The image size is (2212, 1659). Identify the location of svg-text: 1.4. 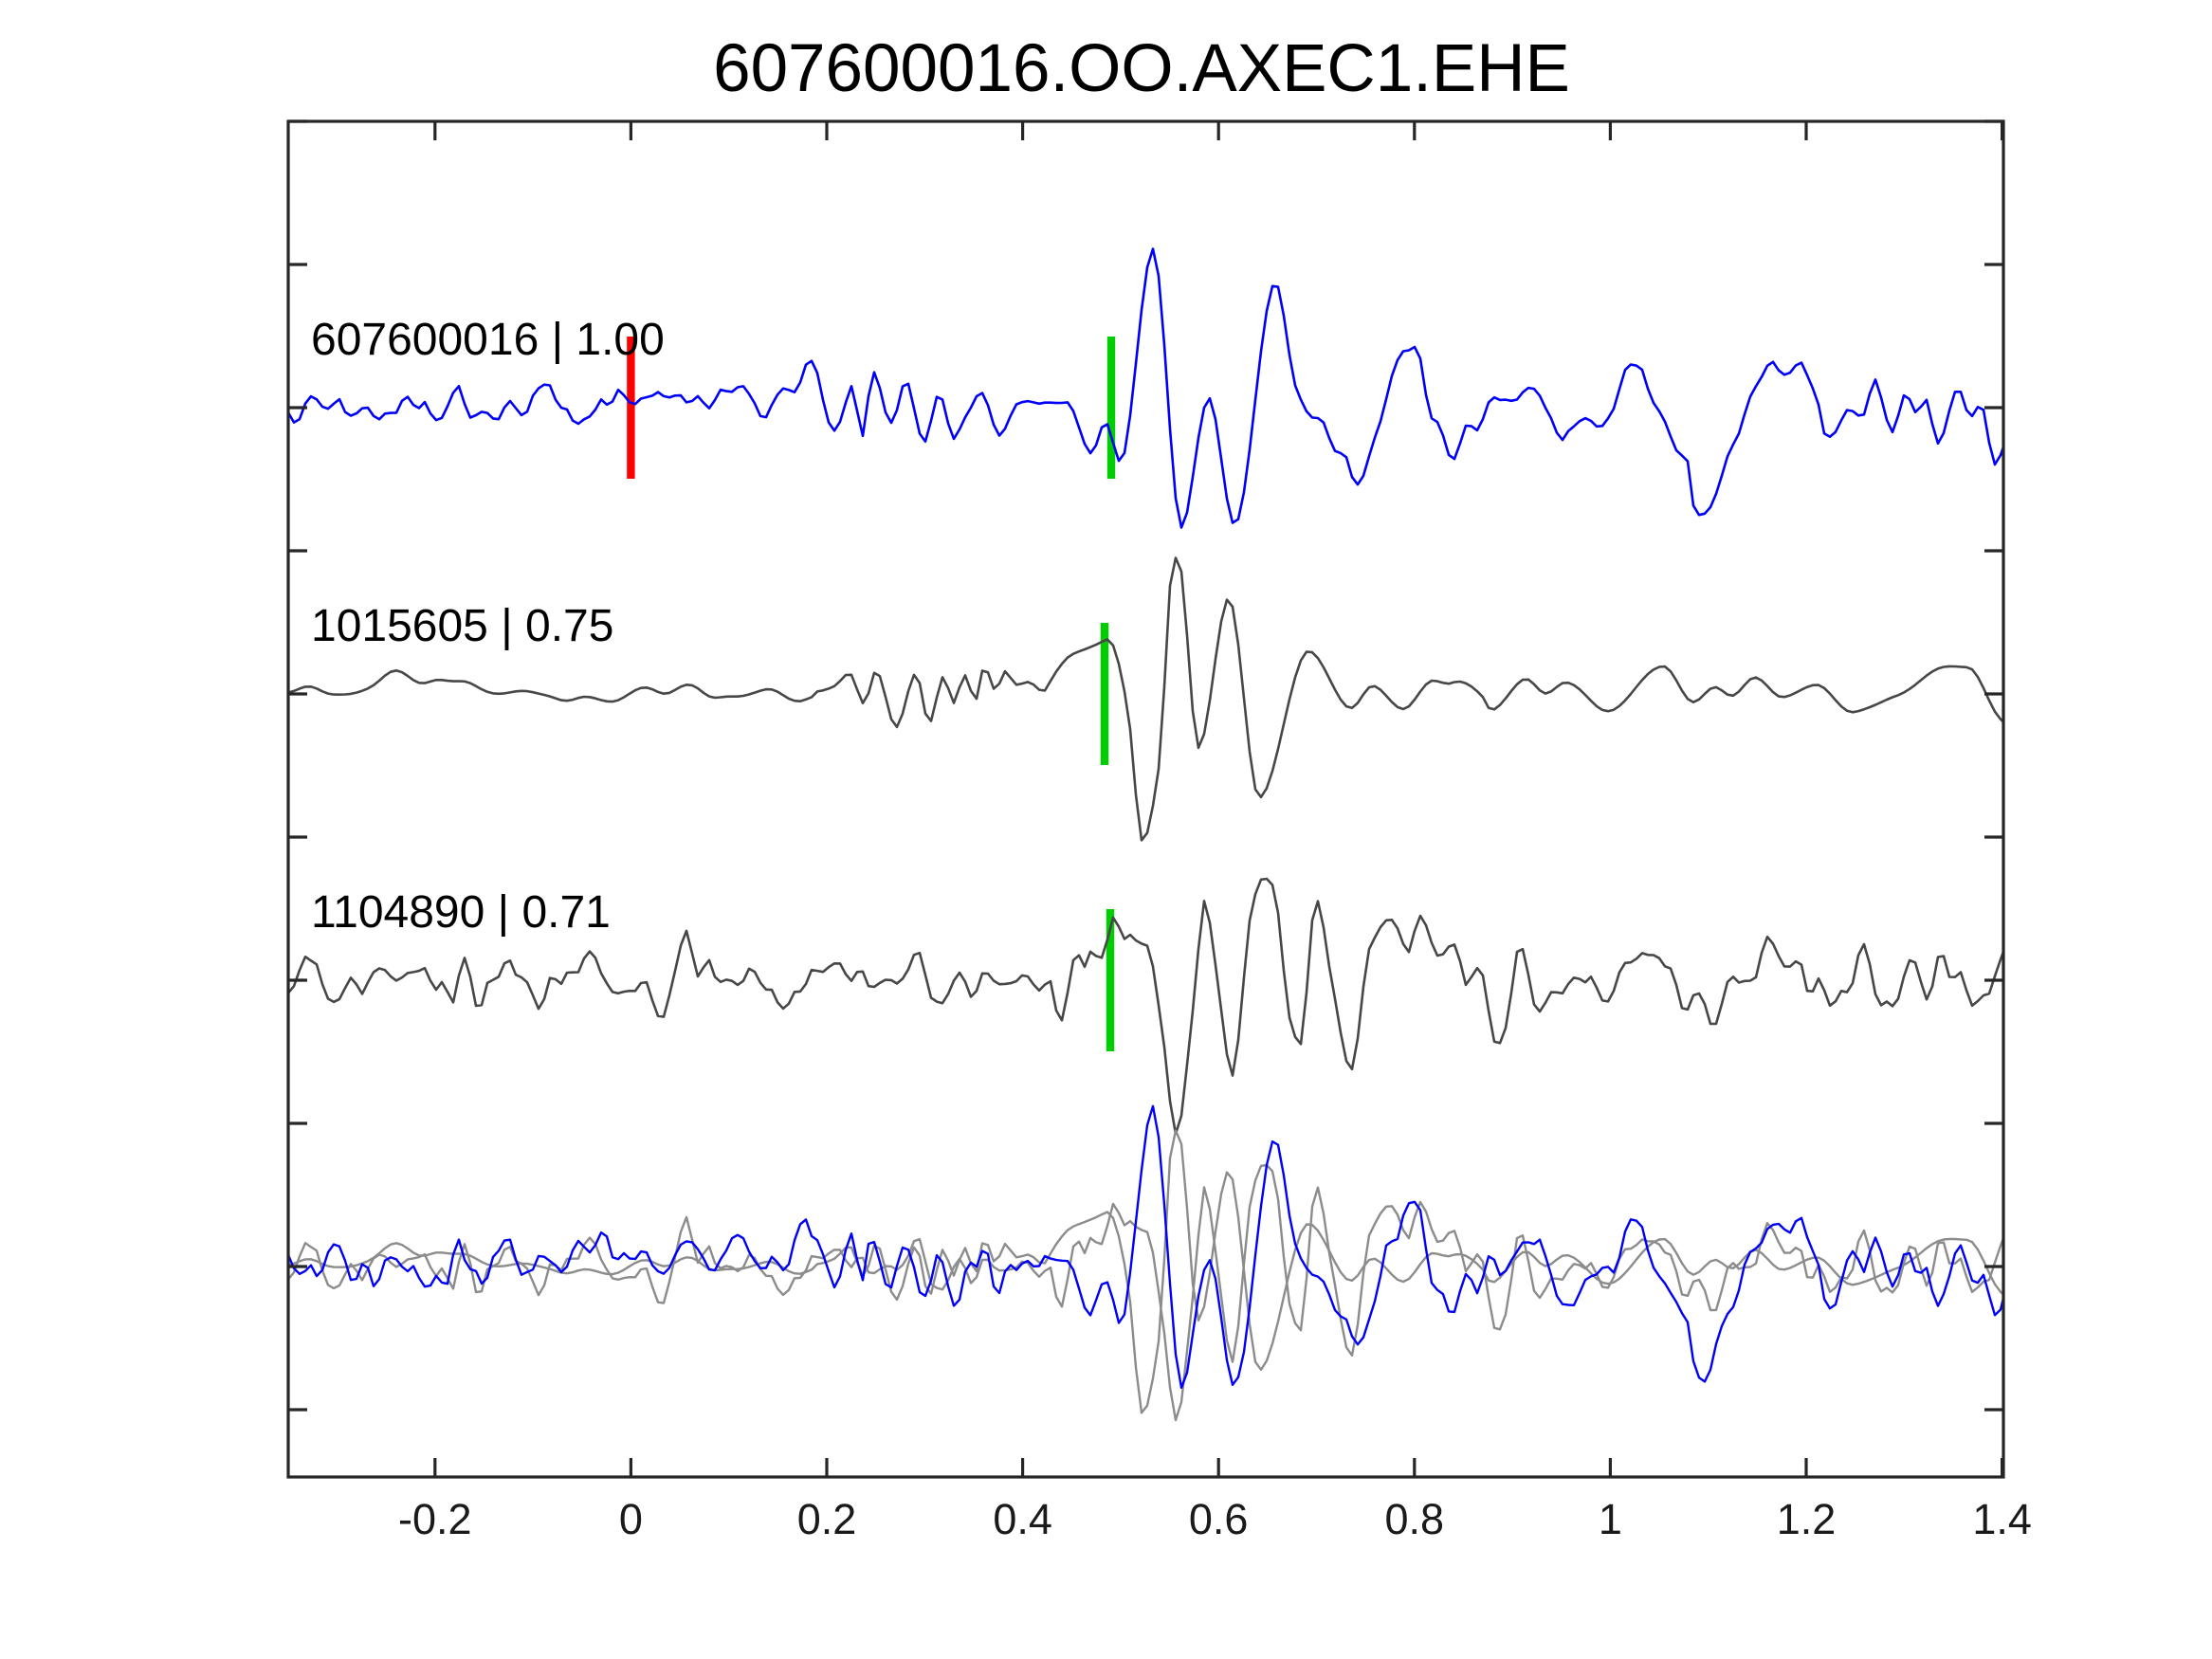
(2002, 1519).